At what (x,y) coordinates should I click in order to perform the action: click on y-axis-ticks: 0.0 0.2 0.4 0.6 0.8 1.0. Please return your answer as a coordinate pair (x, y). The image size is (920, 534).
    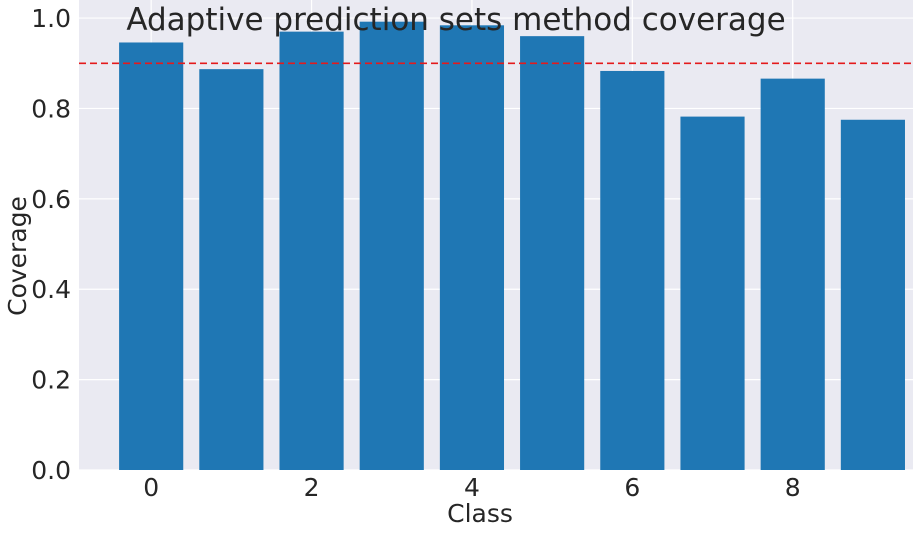
    Looking at the image, I should click on (51, 244).